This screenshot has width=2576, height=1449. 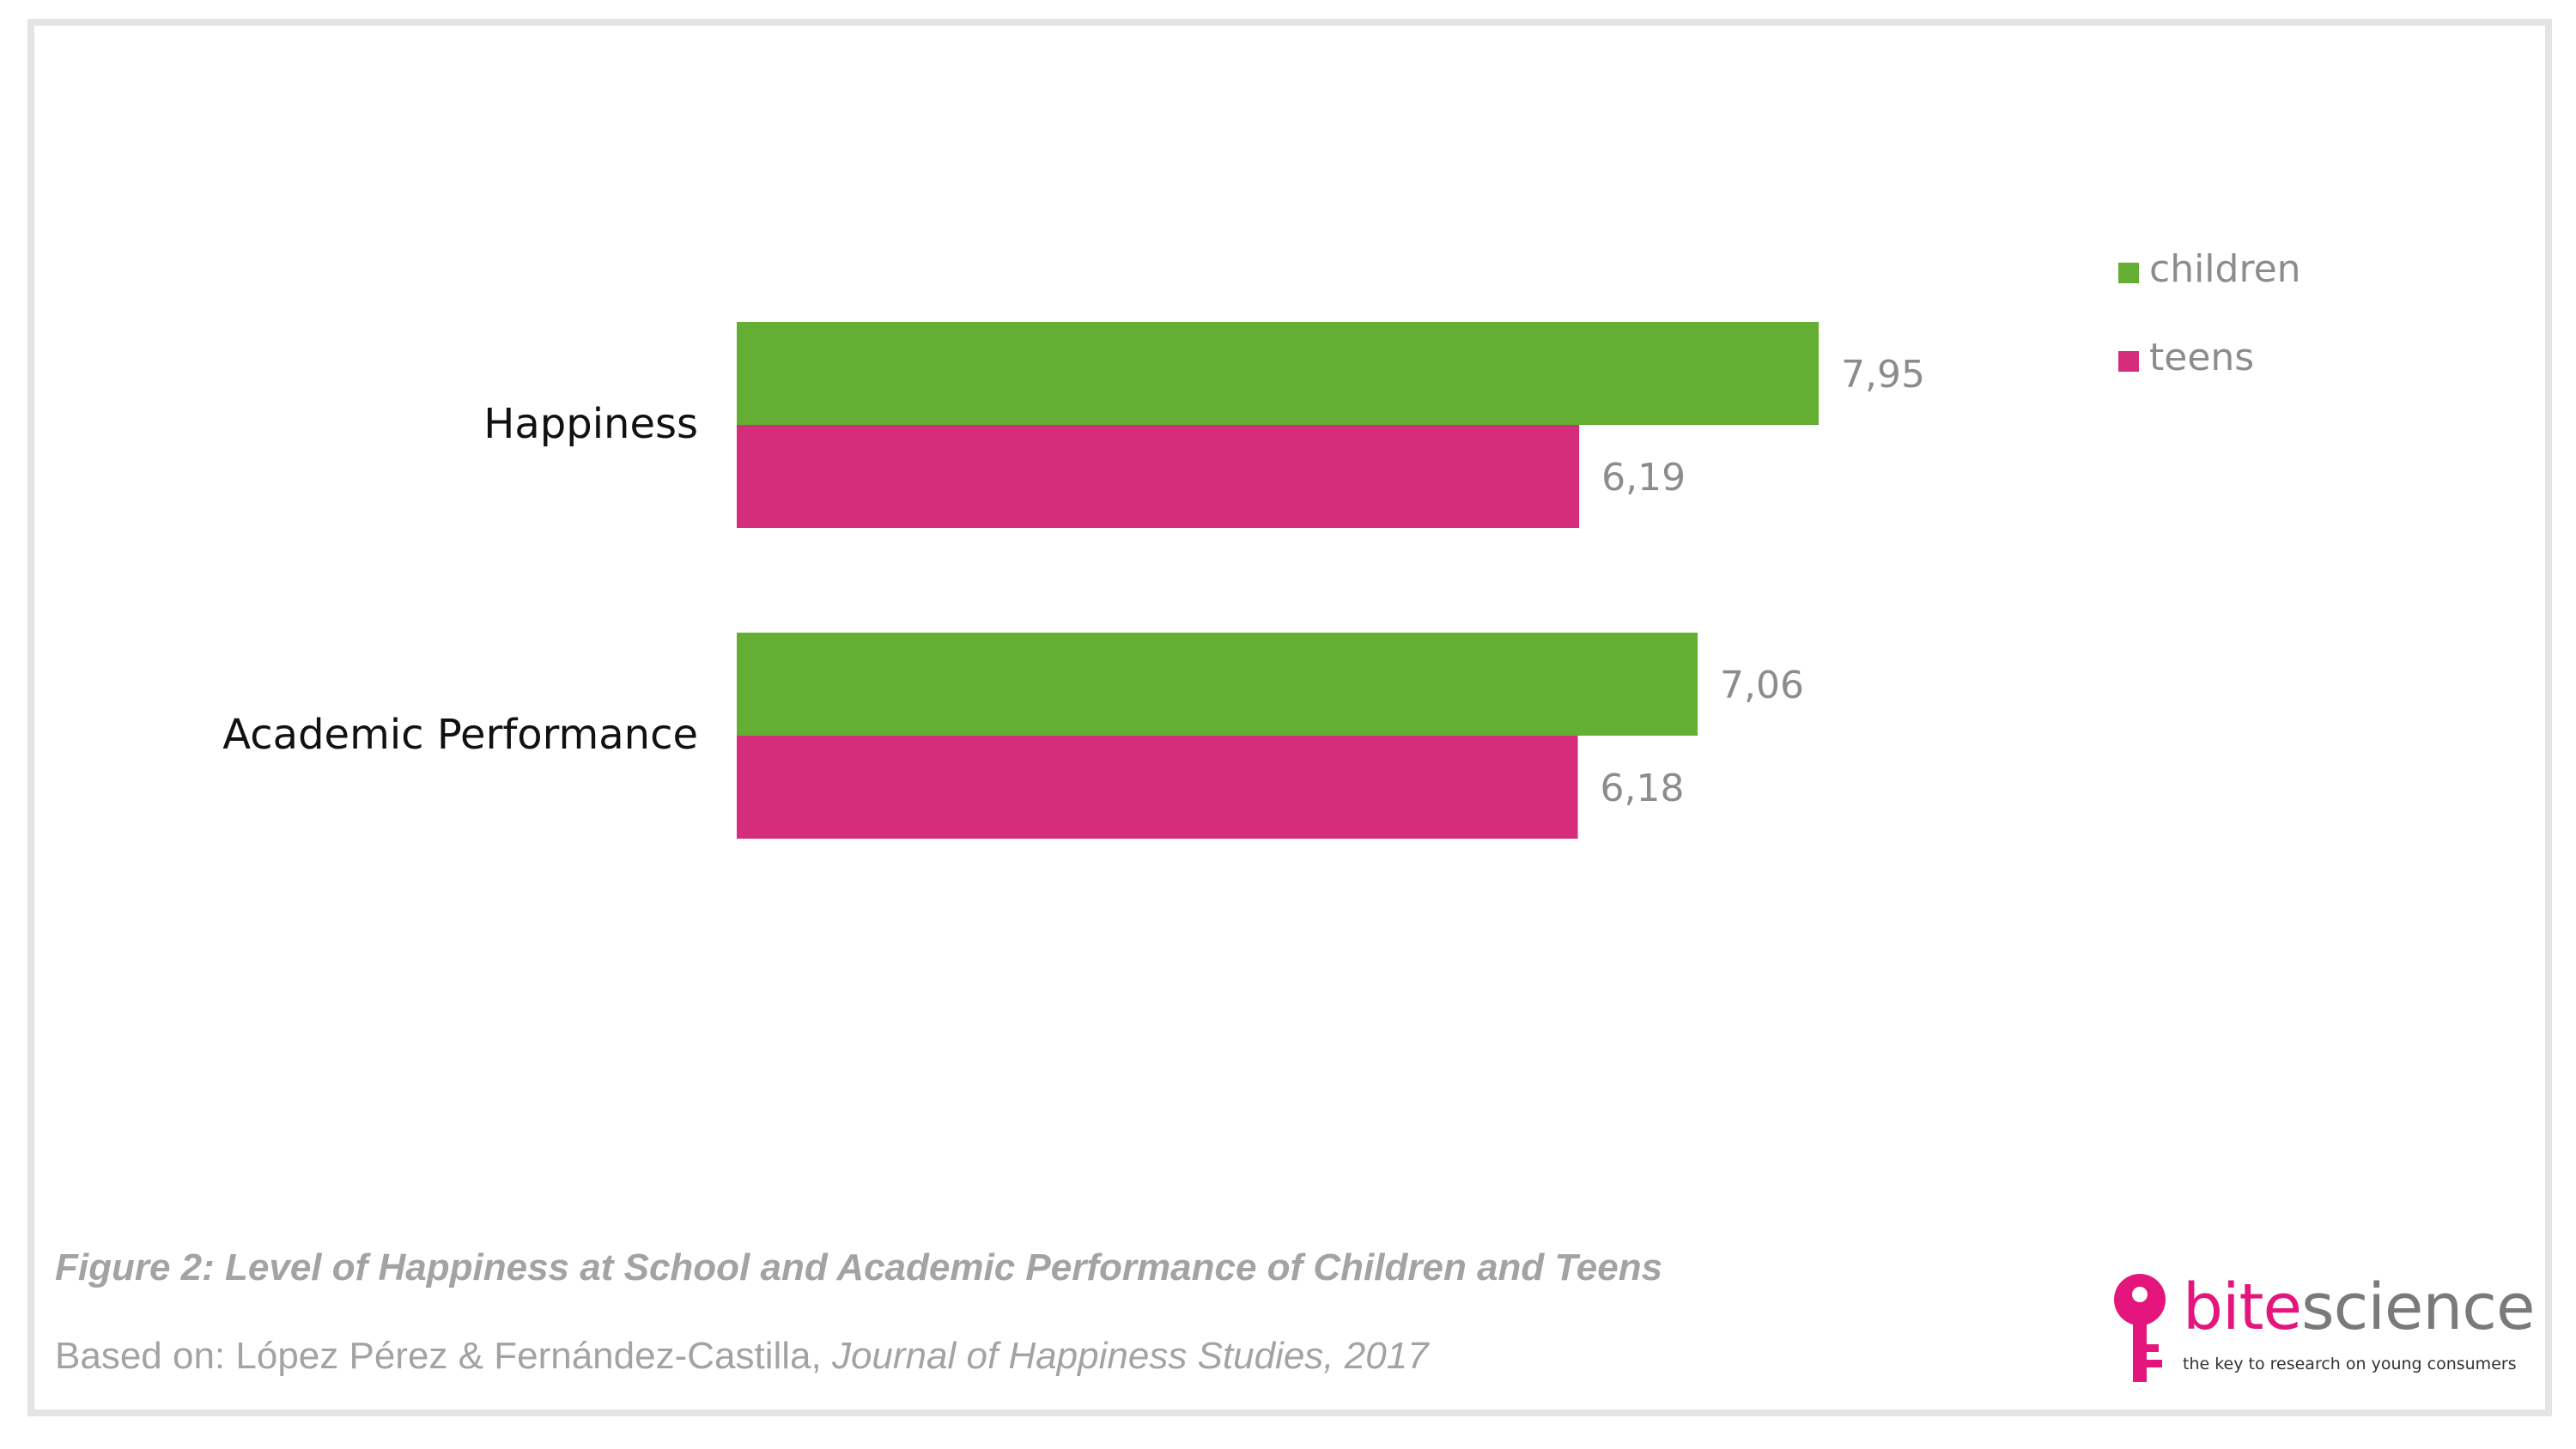 I want to click on data-label: 6,18, so click(x=1643, y=788).